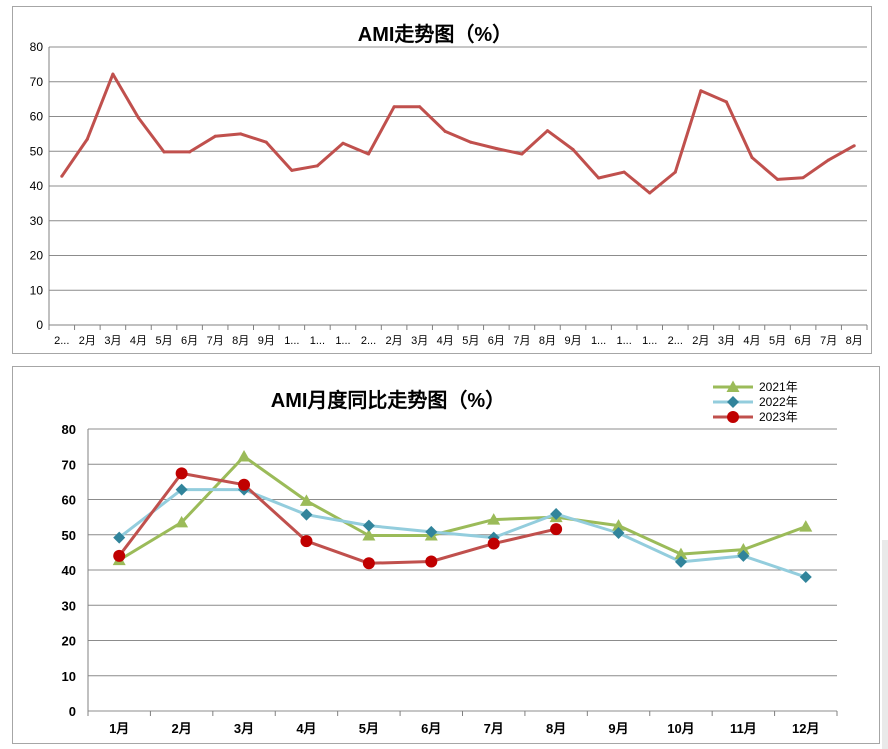  I want to click on y-tick-label: 30, so click(69, 605).